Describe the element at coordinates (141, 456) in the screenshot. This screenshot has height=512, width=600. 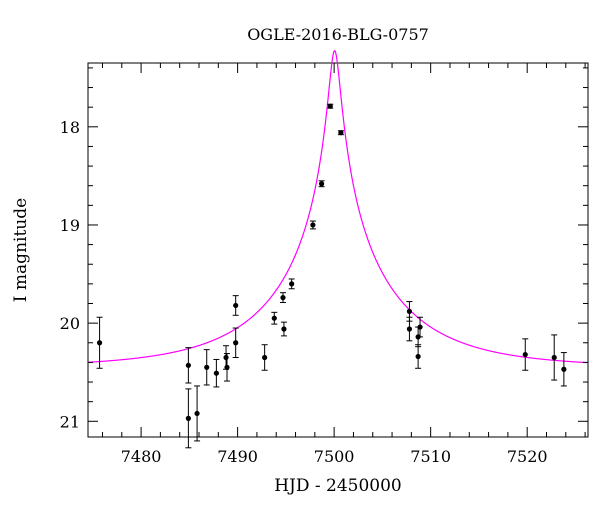
I see `x-tick-label: 7480` at that location.